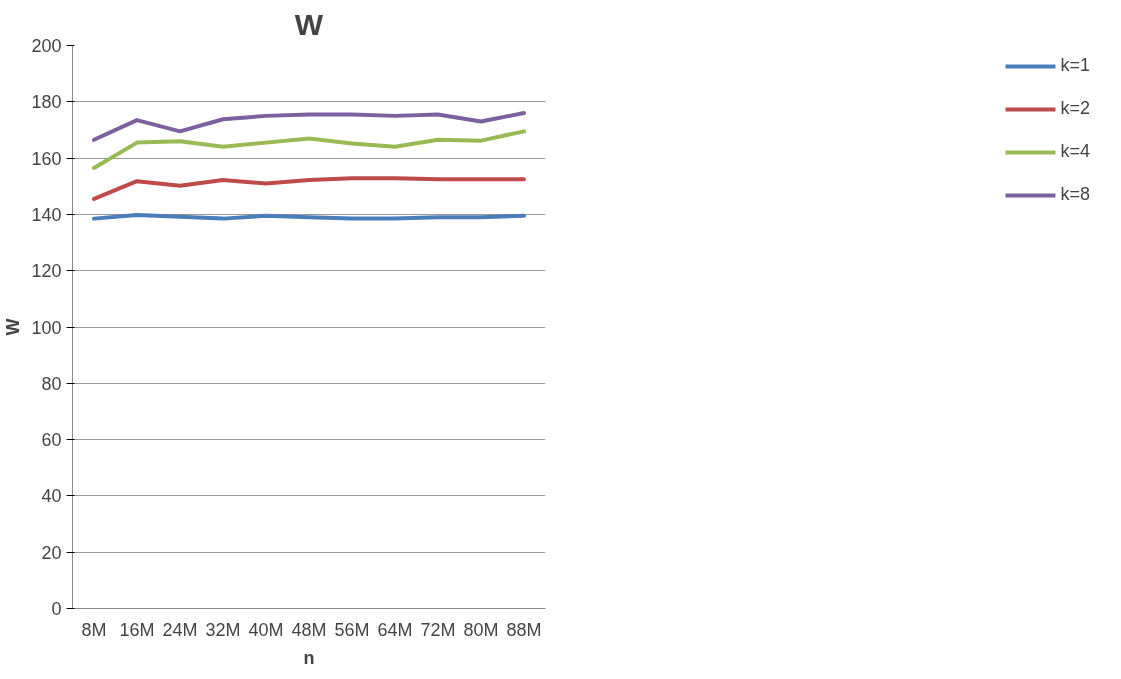  Describe the element at coordinates (46, 271) in the screenshot. I see `y-tick-label: 120` at that location.